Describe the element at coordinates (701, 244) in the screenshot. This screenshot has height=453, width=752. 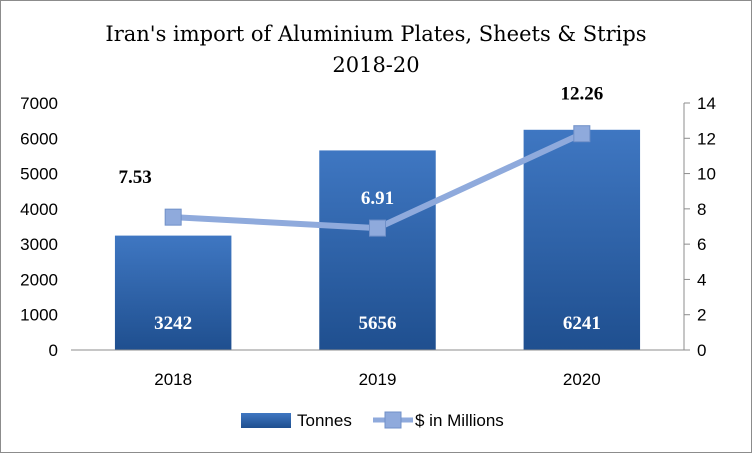
I see `right-axis-tick-label: 6` at that location.